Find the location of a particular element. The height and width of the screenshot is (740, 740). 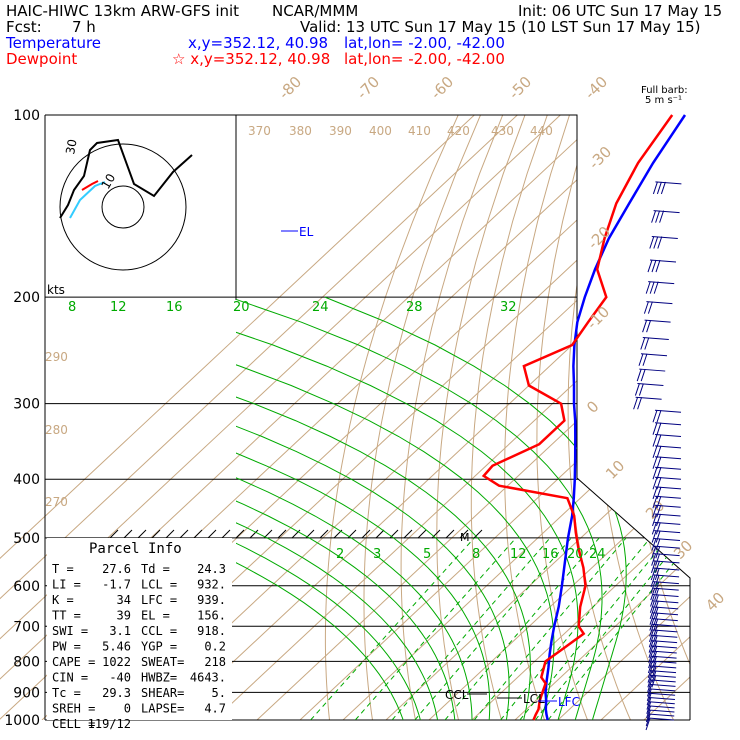

parcel-value: 932. is located at coordinates (211, 585).